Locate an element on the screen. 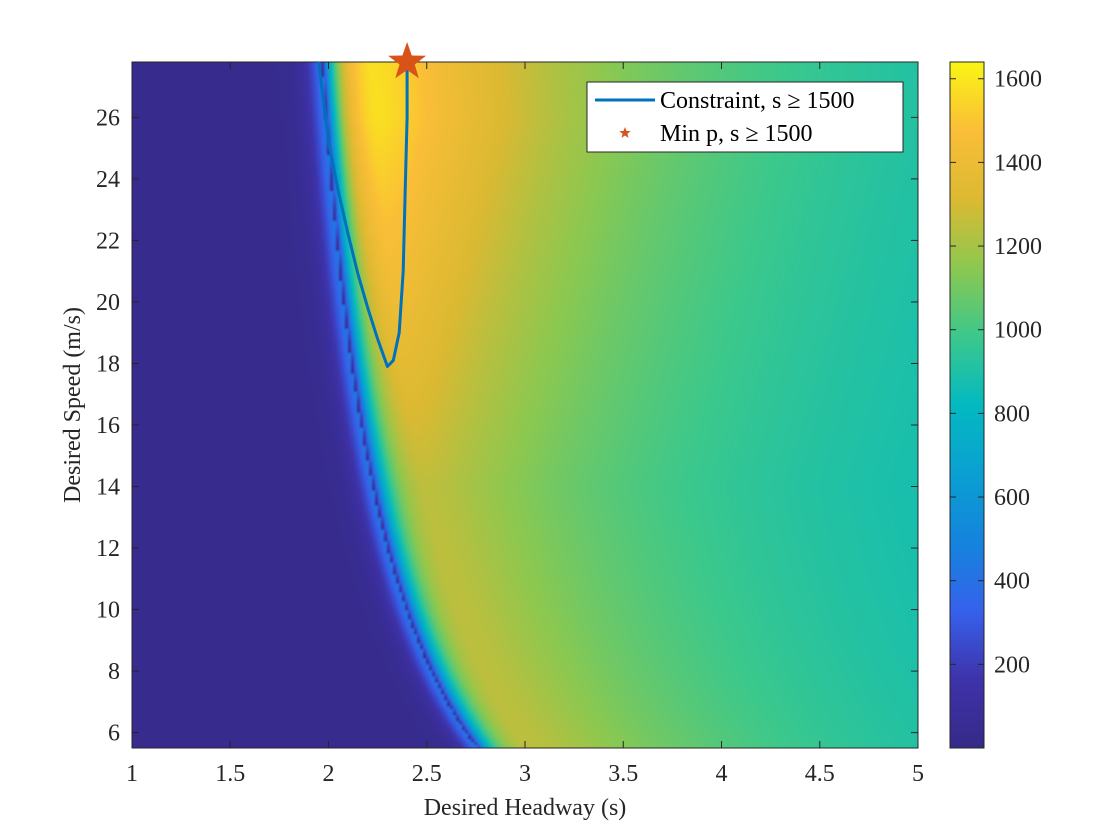 The image size is (1120, 840). colorbar-tick-label: 600 is located at coordinates (1012, 498).